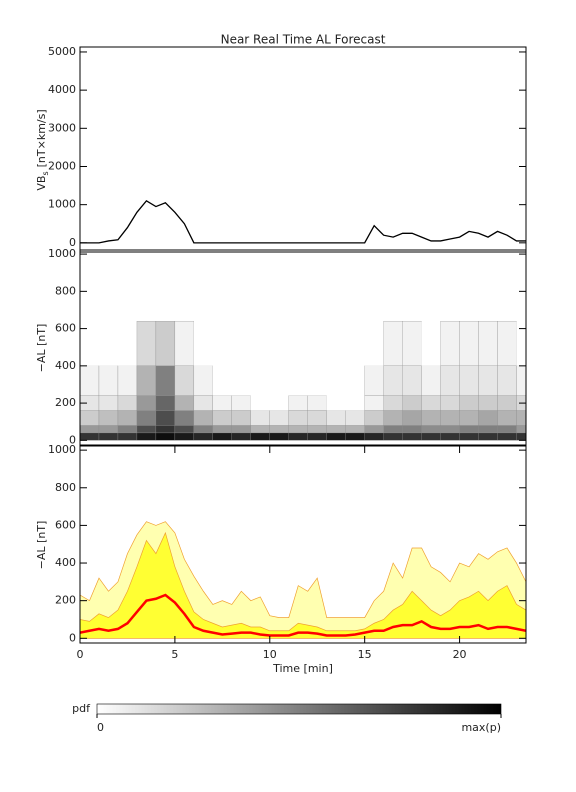  Describe the element at coordinates (303, 615) in the screenshot. I see `median-line` at that location.